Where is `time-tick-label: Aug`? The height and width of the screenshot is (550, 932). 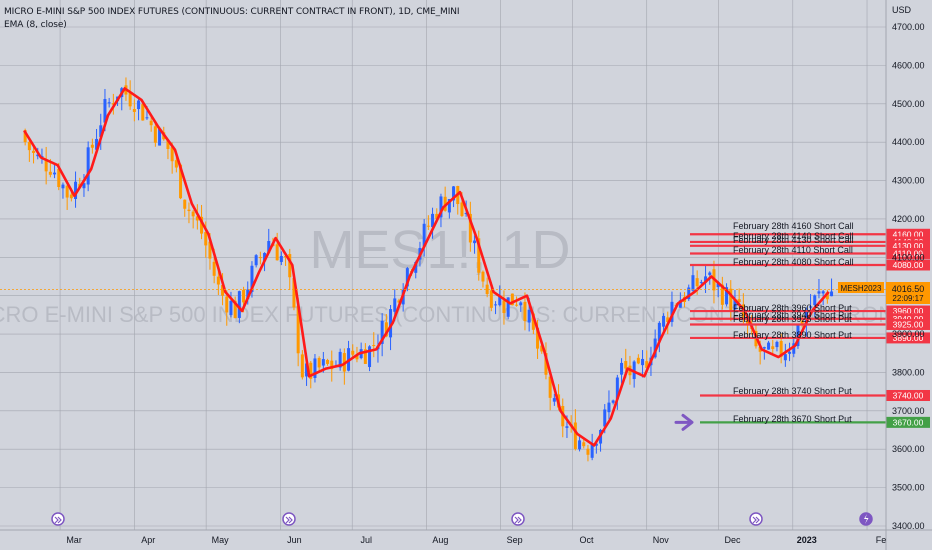 time-tick-label: Aug is located at coordinates (440, 540).